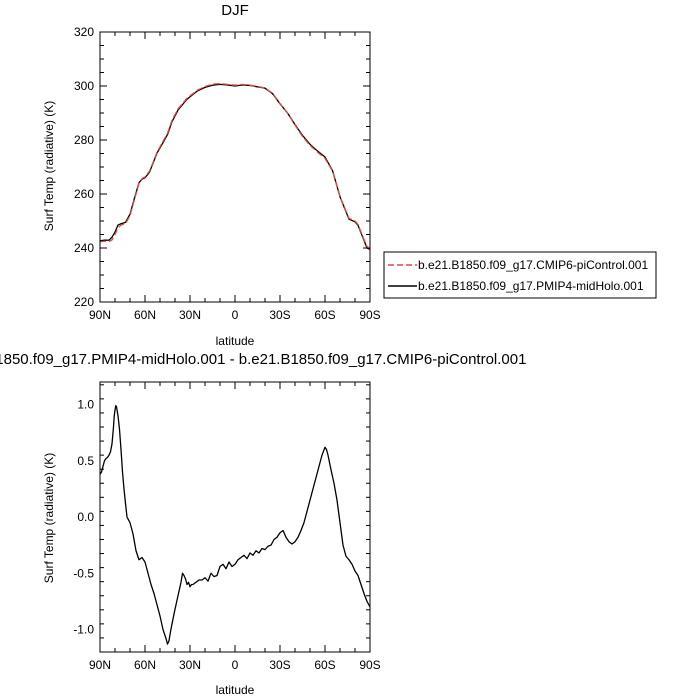 This screenshot has height=700, width=700. What do you see at coordinates (84, 248) in the screenshot?
I see `top-y-tick-label: 240` at bounding box center [84, 248].